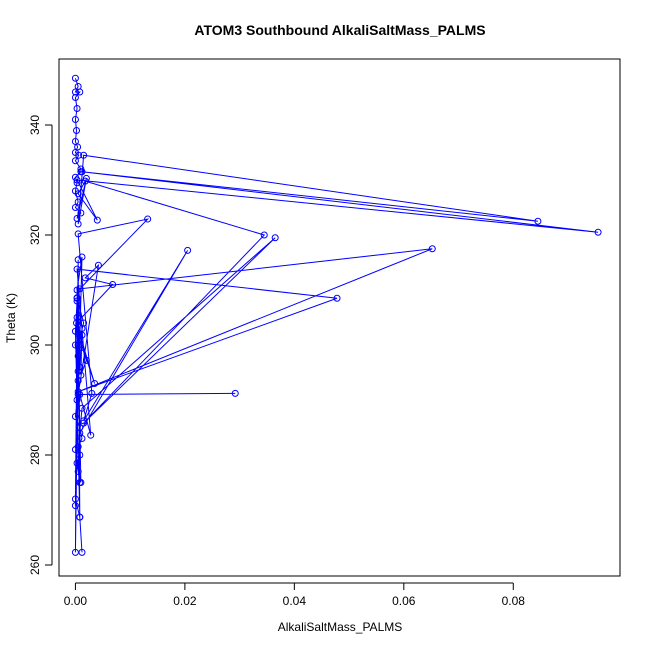  I want to click on y-axis: 260 280 300 320 340, so click(40, 345).